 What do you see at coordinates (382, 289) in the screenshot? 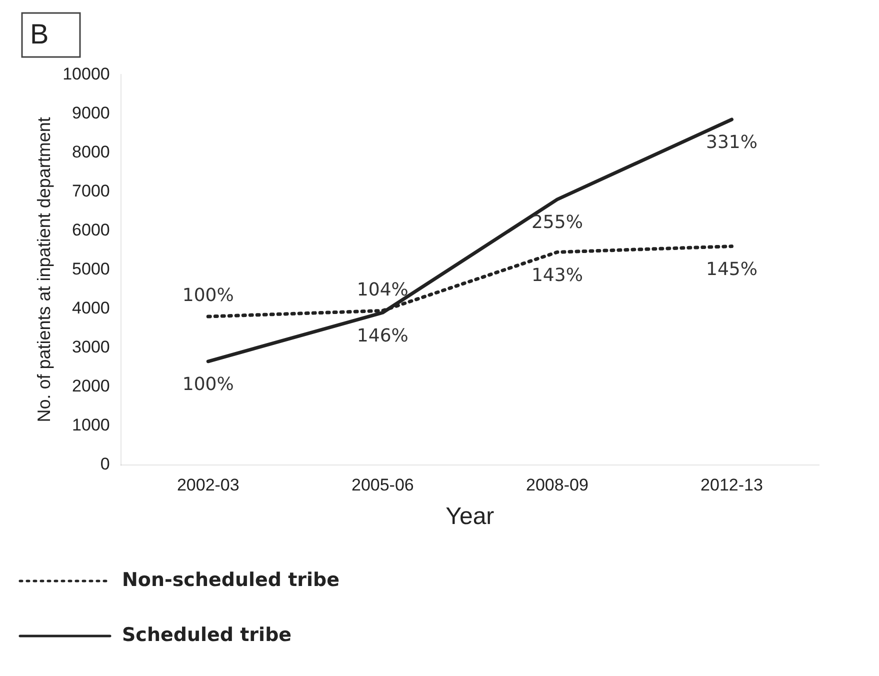
I see `annotation: 104%` at bounding box center [382, 289].